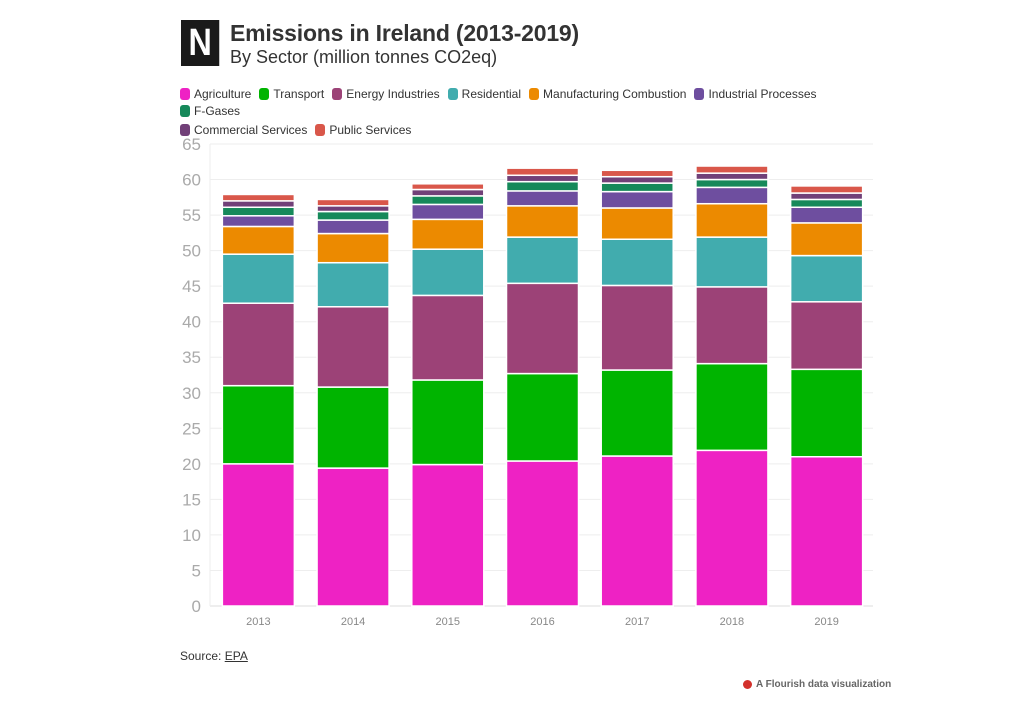  I want to click on bar-residential-2018, so click(732, 262).